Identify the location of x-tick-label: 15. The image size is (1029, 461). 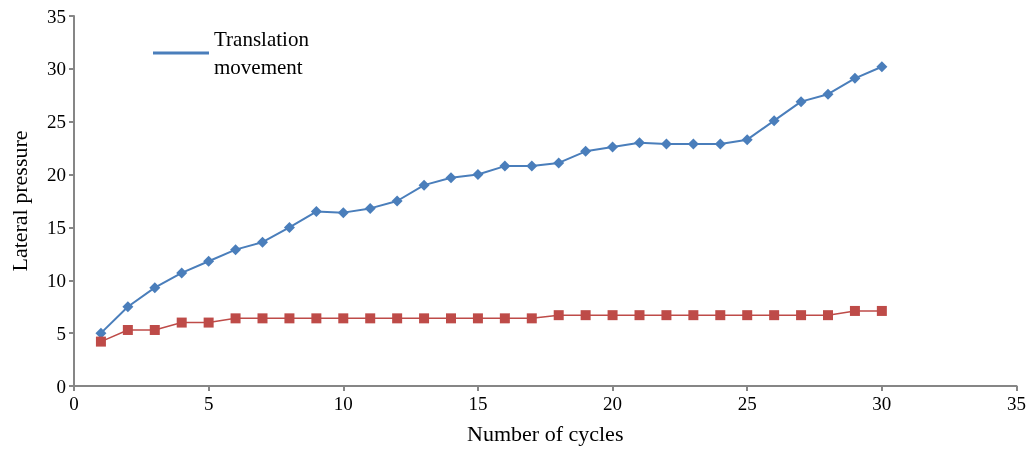
(478, 403).